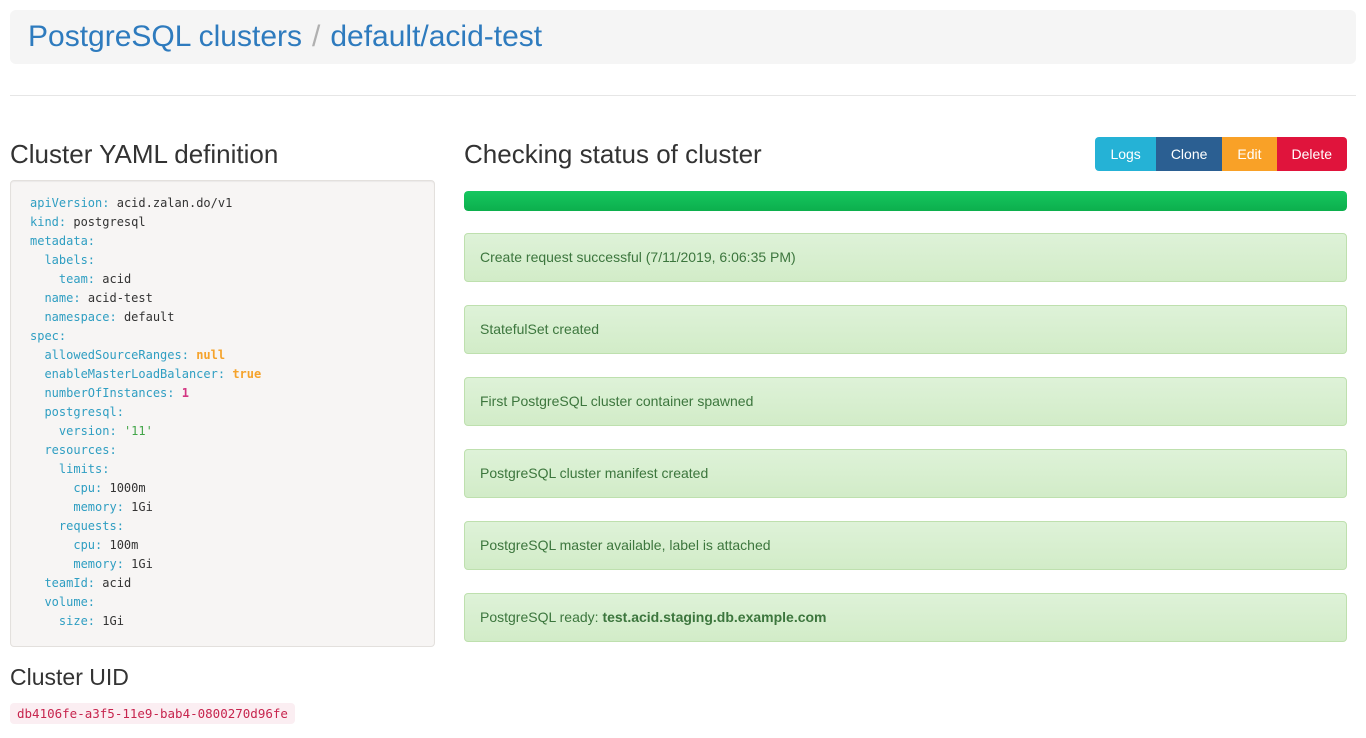  Describe the element at coordinates (128, 355) in the screenshot. I see `yaml-line: allowedSourceRanges: null` at that location.